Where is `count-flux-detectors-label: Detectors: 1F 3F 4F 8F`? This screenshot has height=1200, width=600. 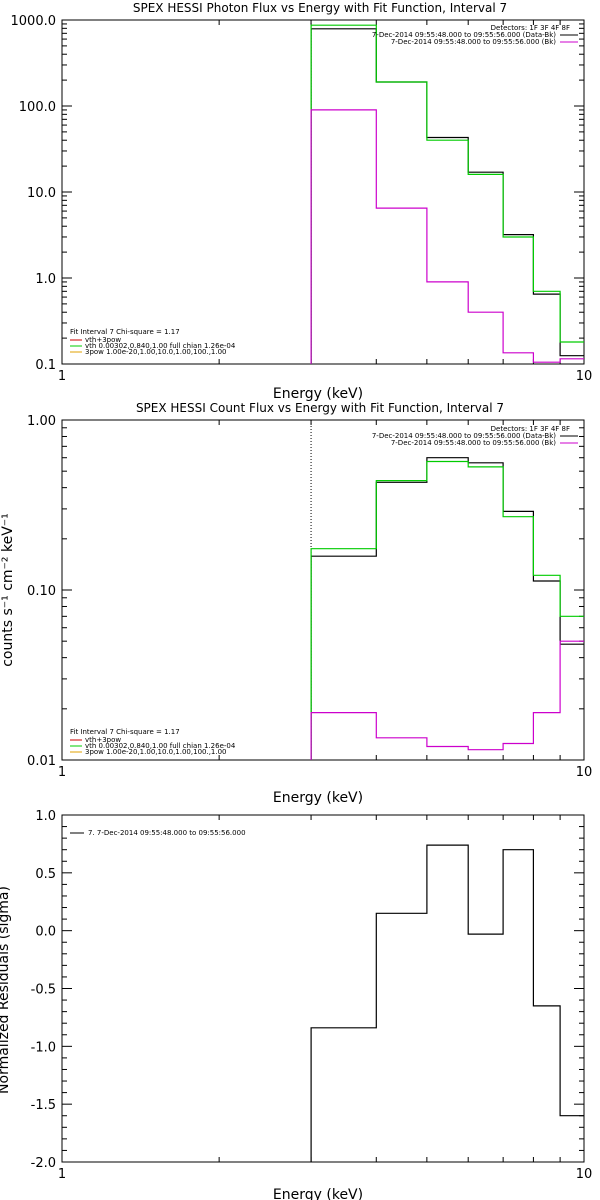 count-flux-detectors-label: Detectors: 1F 3F 4F 8F is located at coordinates (530, 429).